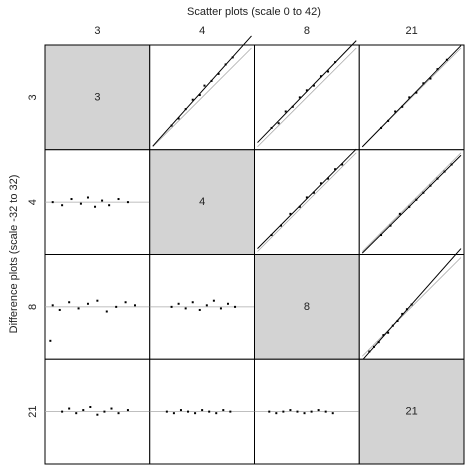 The image size is (474, 474). I want to click on diagonal-label: 8, so click(307, 307).